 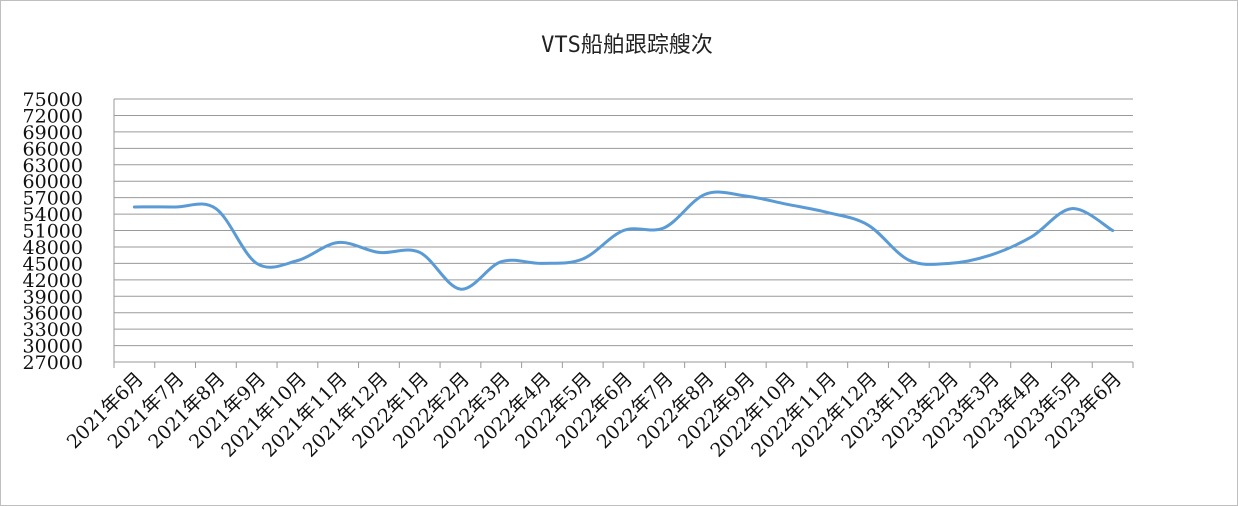 What do you see at coordinates (53, 215) in the screenshot?
I see `y-tick-label: 54000` at bounding box center [53, 215].